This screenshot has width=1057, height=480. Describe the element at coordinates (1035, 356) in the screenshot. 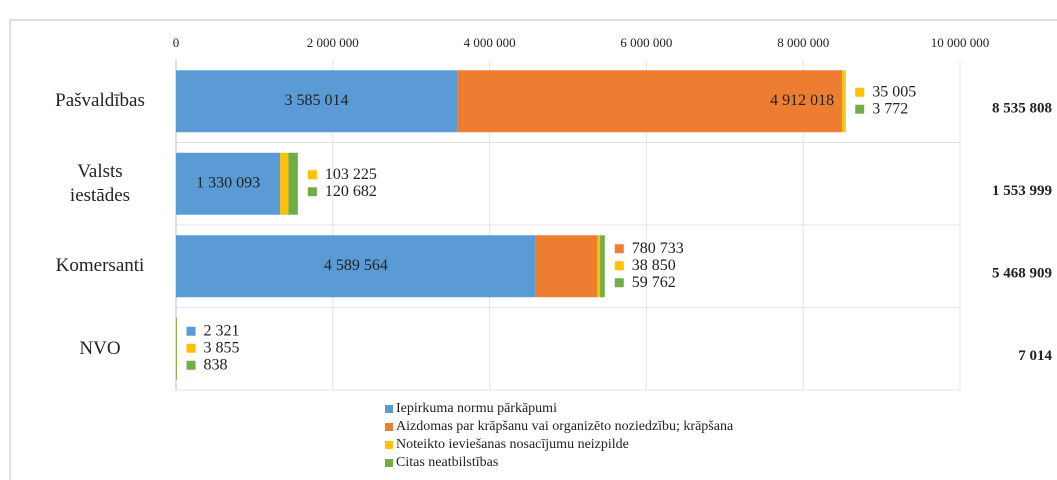

I see `total-label: 7 014` at that location.